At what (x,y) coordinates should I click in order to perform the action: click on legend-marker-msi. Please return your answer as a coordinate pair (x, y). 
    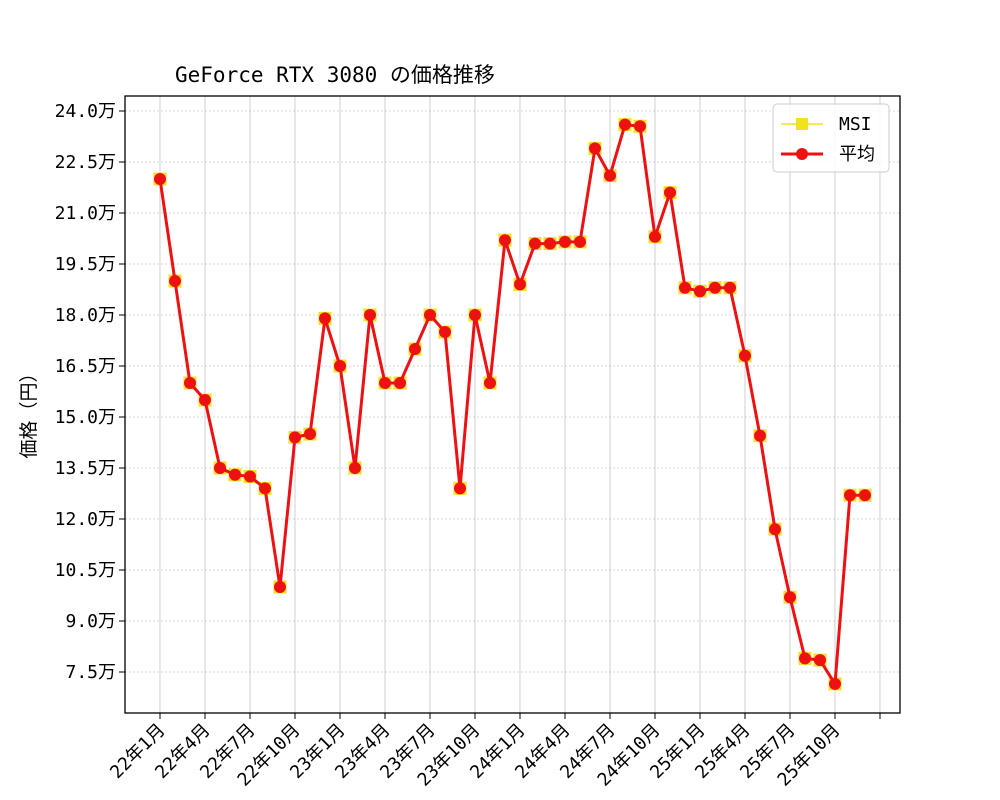
    Looking at the image, I should click on (802, 124).